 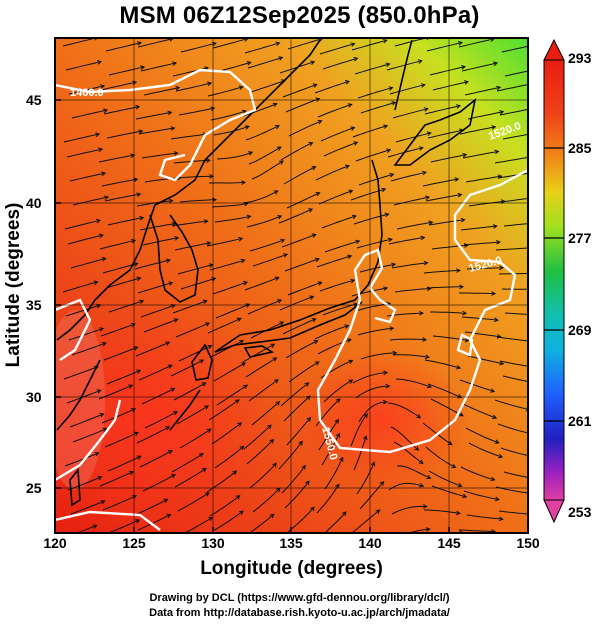 What do you see at coordinates (299, 15) in the screenshot?
I see `map-title: MSM 06Z12Sep2025 (850.0hPa)` at bounding box center [299, 15].